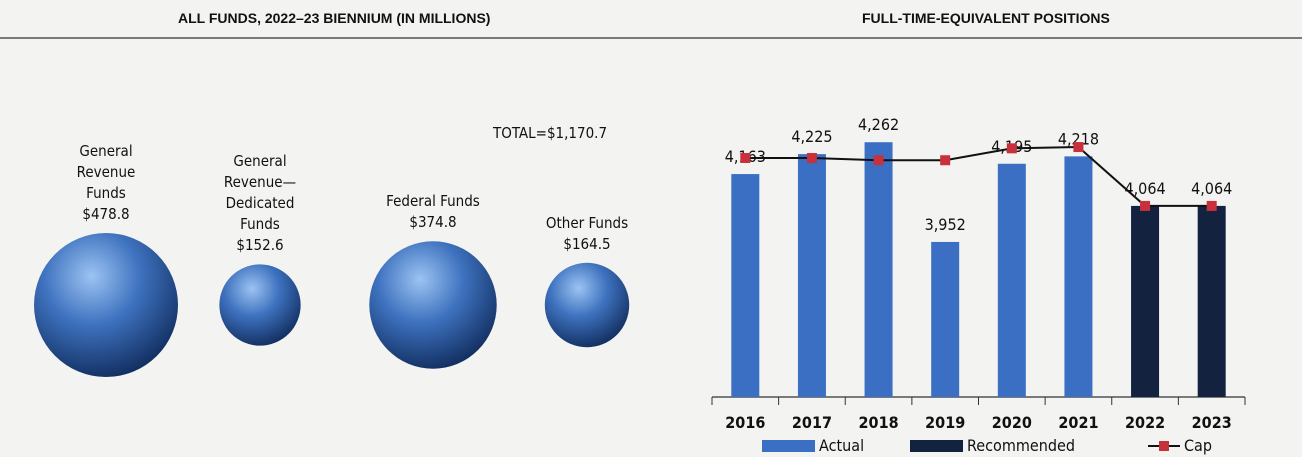 The width and height of the screenshot is (1302, 457). I want to click on legend-label: Actual, so click(841, 445).